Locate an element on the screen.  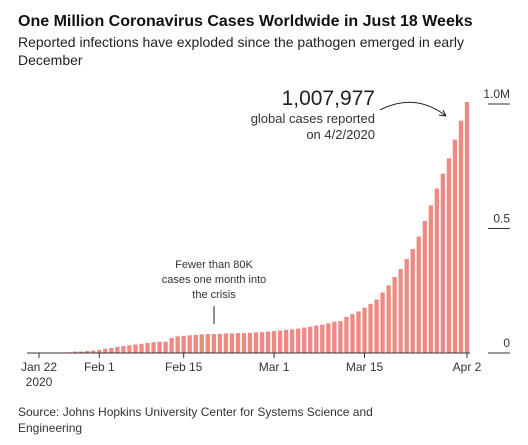
arrowhead is located at coordinates (442, 113).